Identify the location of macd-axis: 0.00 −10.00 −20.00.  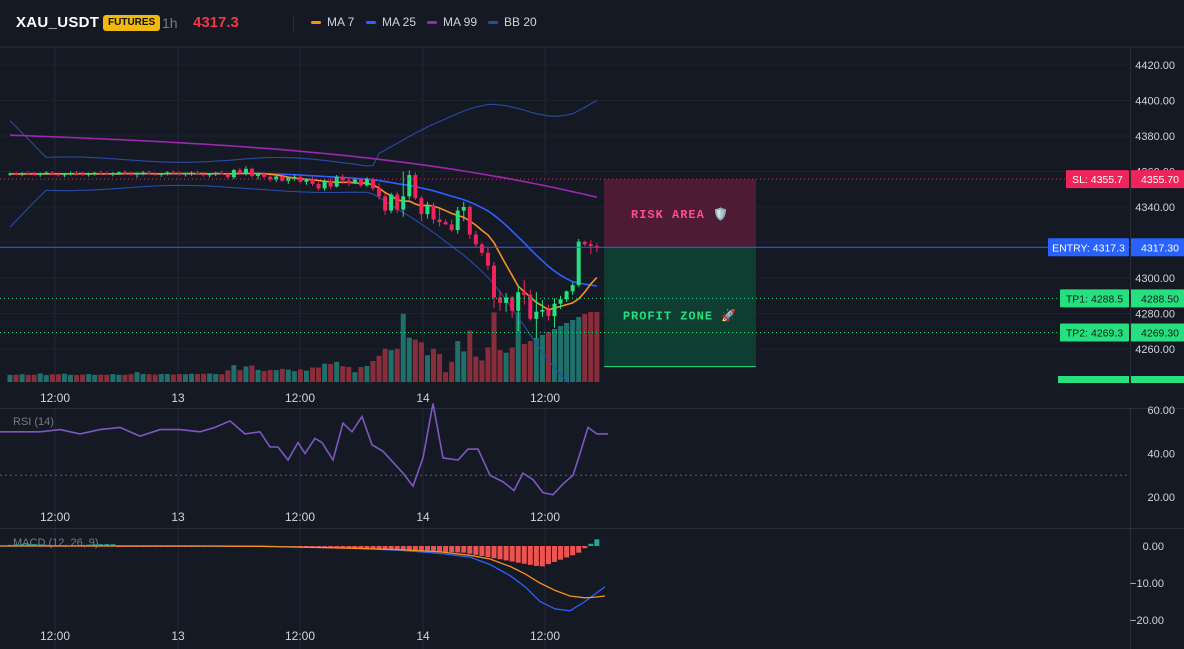
(1147, 584).